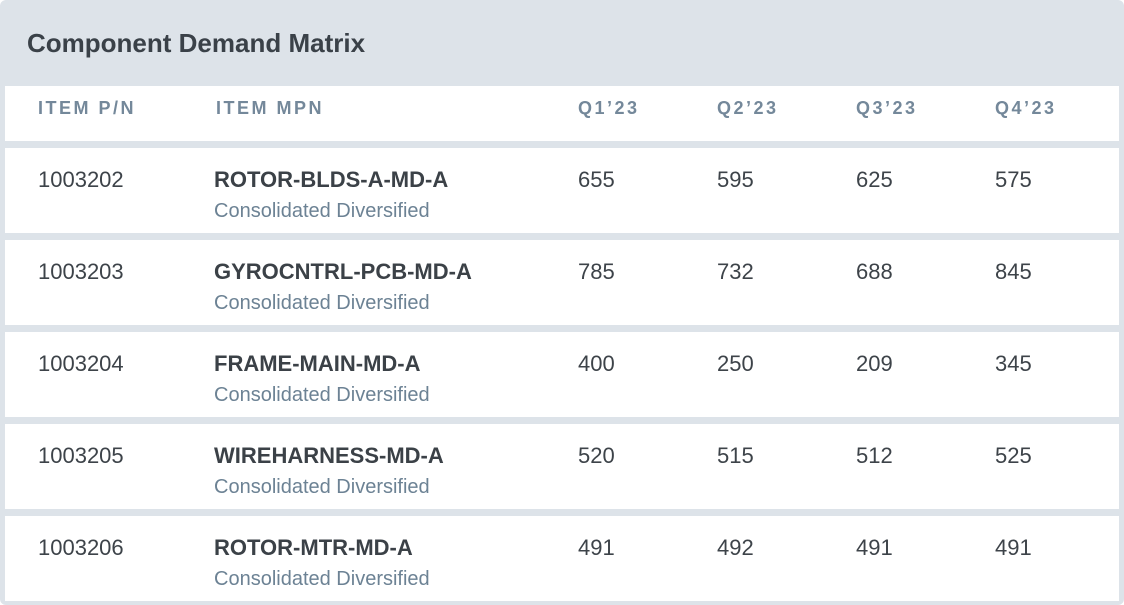  Describe the element at coordinates (1013, 547) in the screenshot. I see `row-q4-value: 491` at that location.